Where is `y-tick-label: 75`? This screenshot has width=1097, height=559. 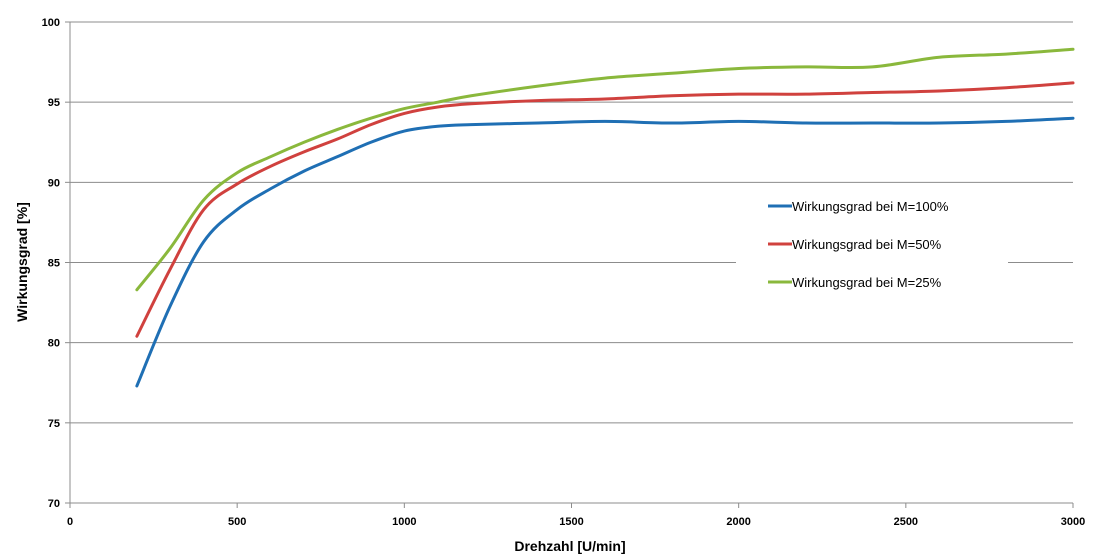 y-tick-label: 75 is located at coordinates (54, 424).